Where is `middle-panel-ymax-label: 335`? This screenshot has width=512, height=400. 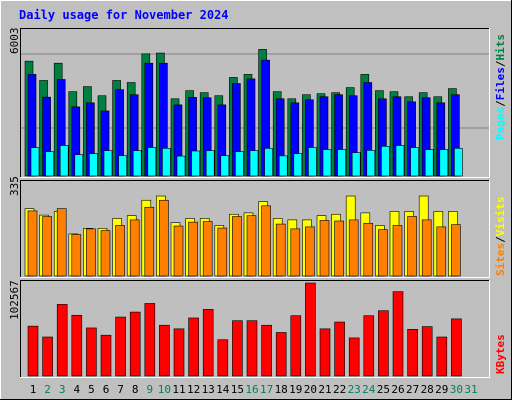 middle-panel-ymax-label: 335 is located at coordinates (14, 186).